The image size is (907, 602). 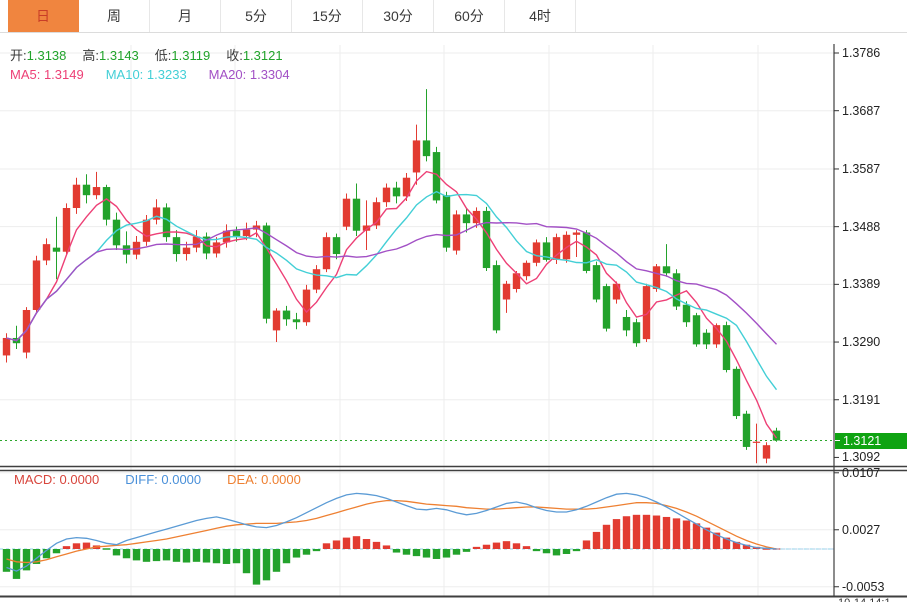 What do you see at coordinates (861, 53) in the screenshot?
I see `price-axis-label: 1.3786` at bounding box center [861, 53].